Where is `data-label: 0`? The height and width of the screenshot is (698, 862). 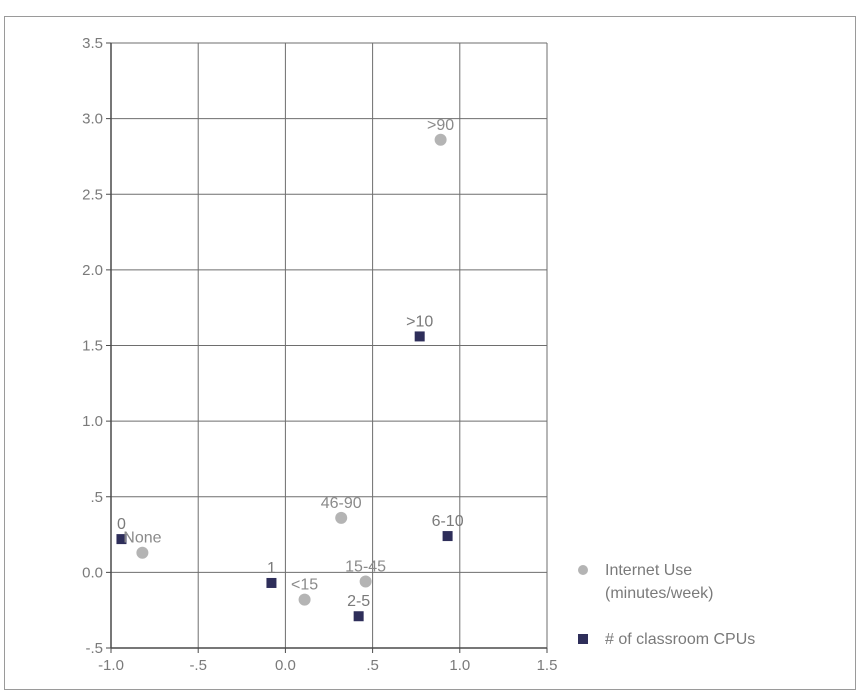 data-label: 0 is located at coordinates (121, 524).